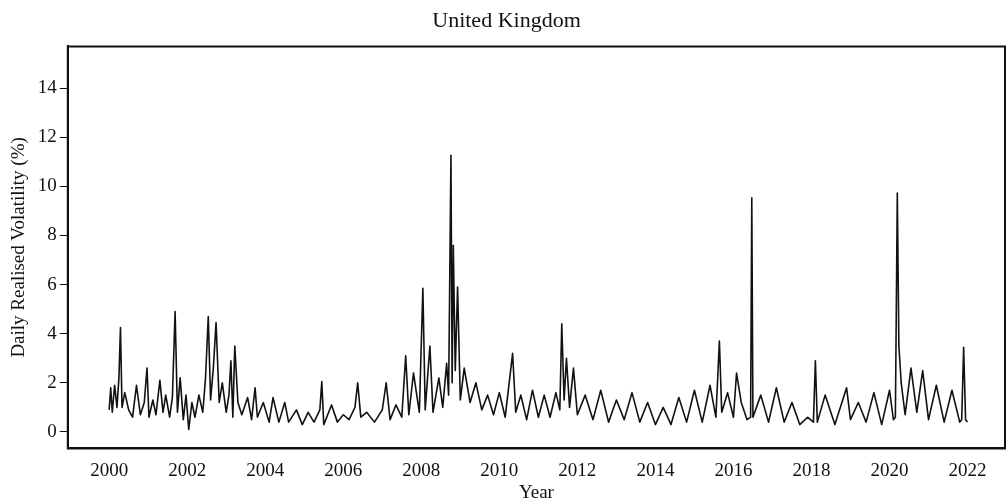 Image resolution: width=1007 pixels, height=504 pixels. Describe the element at coordinates (889, 469) in the screenshot. I see `x-tick-label: 2020` at that location.